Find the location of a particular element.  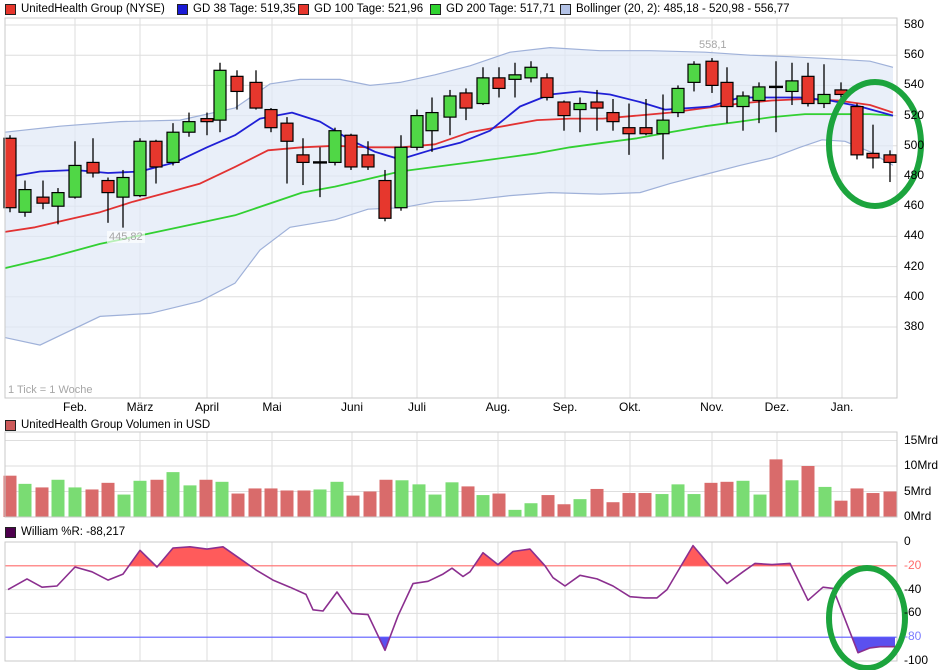

price-tick-label: 500 is located at coordinates (914, 144).